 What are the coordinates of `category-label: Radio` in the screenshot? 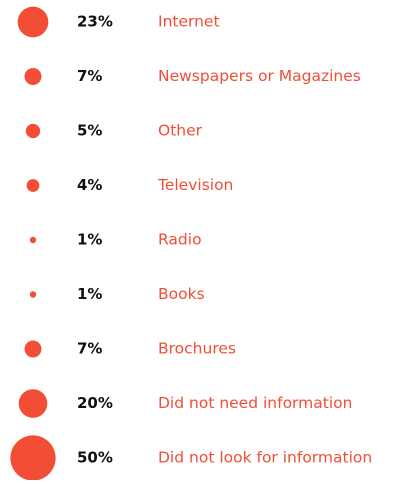 It's located at (180, 240).